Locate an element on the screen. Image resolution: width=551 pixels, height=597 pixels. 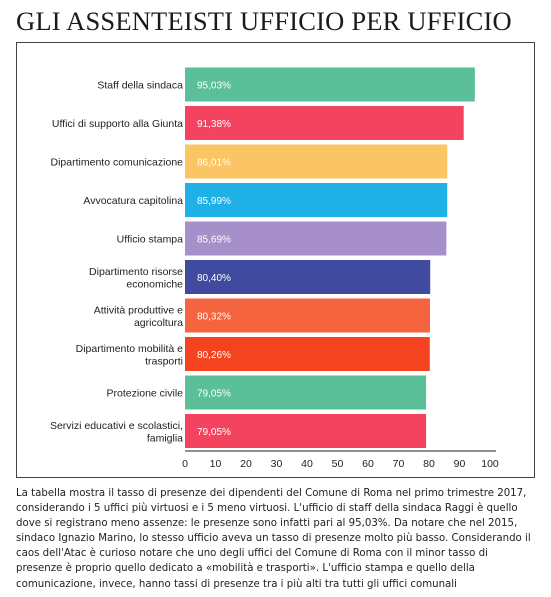
category-label: Attività produttive e is located at coordinates (138, 310).